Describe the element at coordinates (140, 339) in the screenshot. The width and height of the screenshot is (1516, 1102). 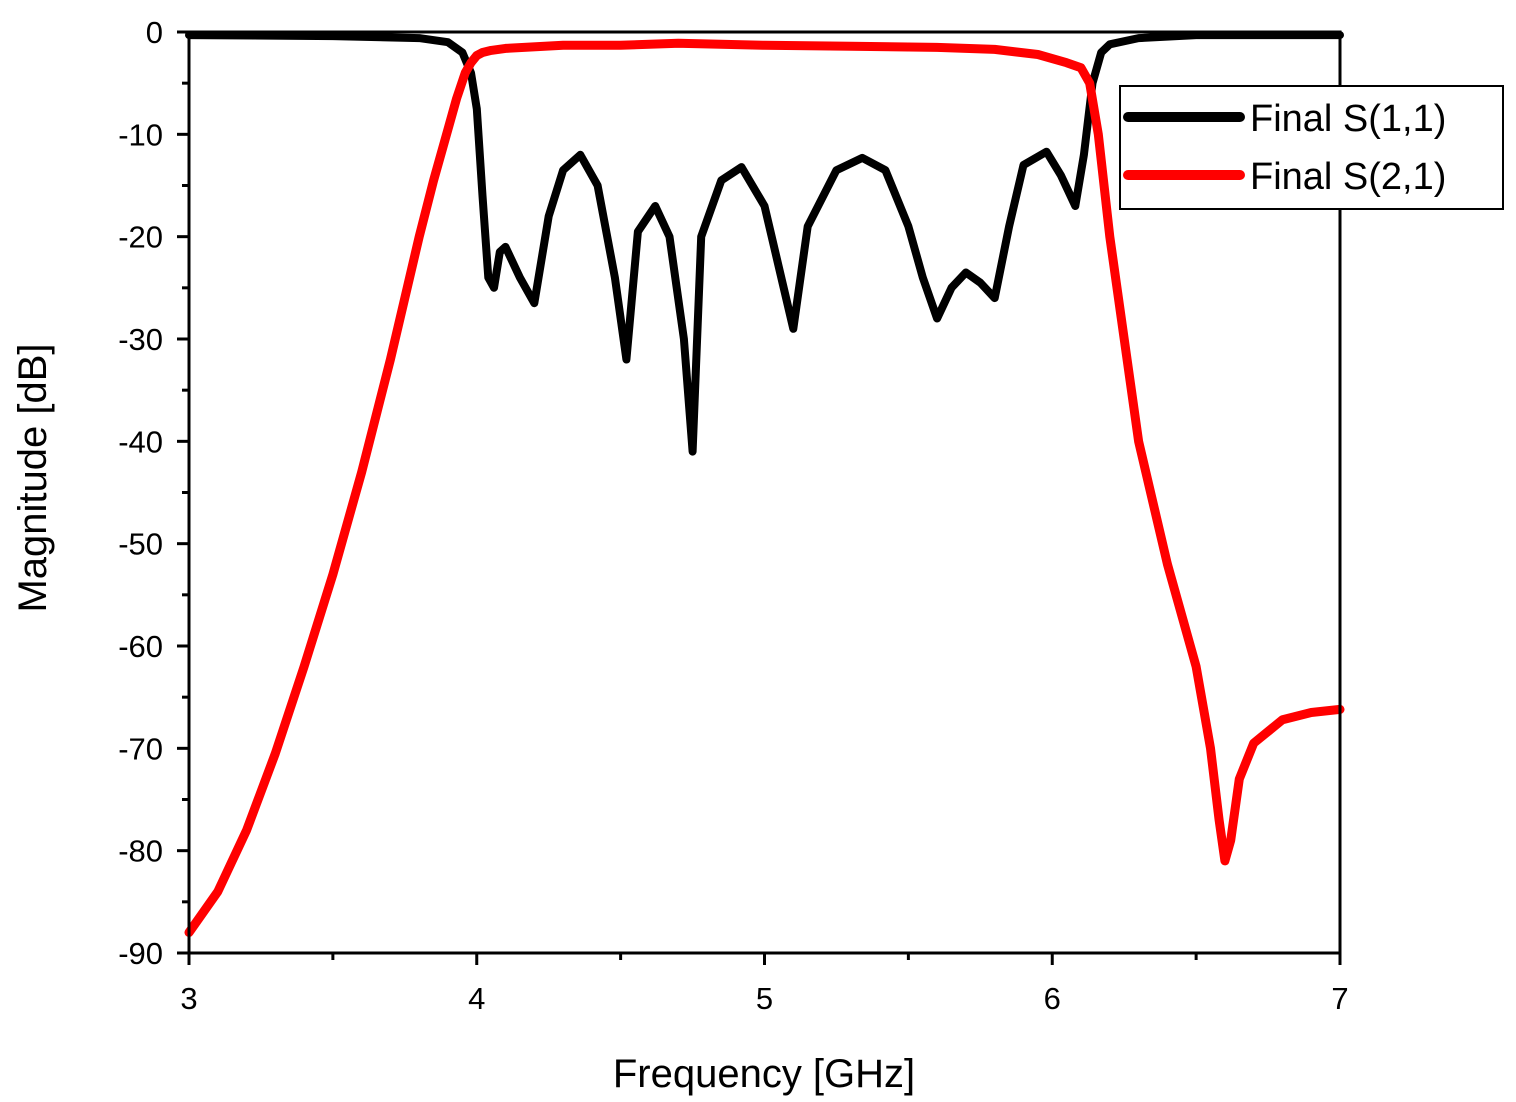
I see `y-tick-label: -30` at that location.